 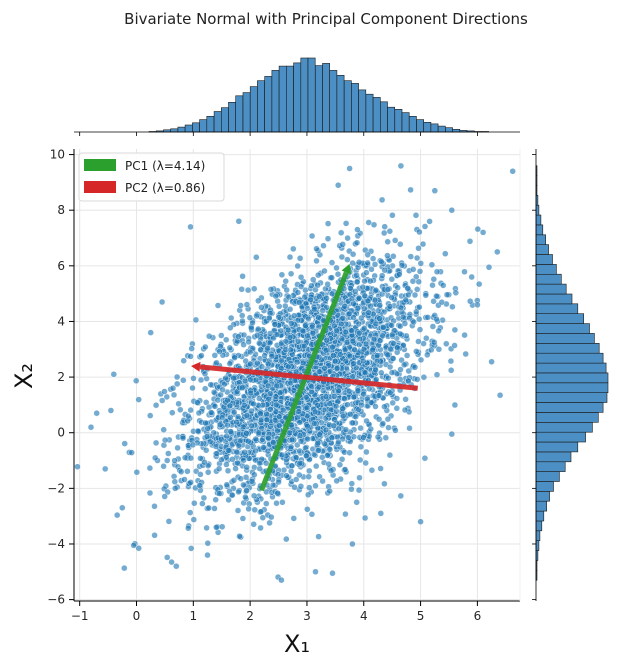 I want to click on x-tick-label: 2, so click(x=250, y=616).